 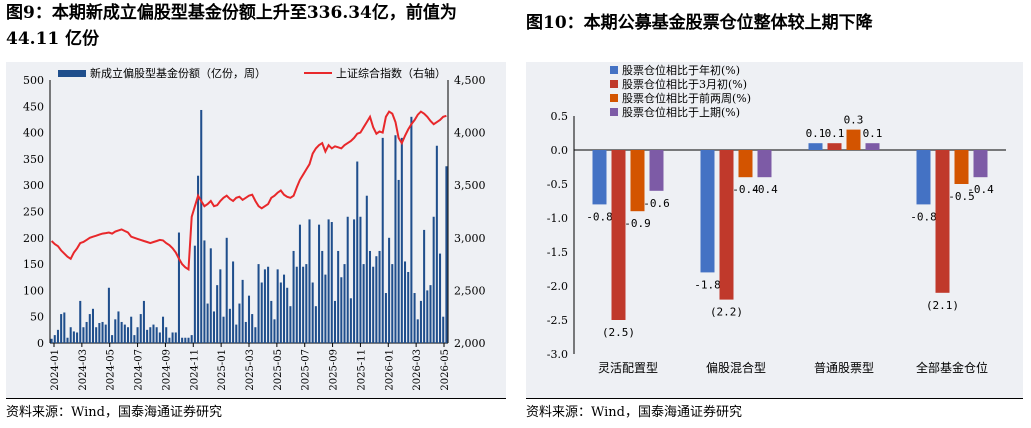 I want to click on legend-bar-swatch, so click(x=72, y=73).